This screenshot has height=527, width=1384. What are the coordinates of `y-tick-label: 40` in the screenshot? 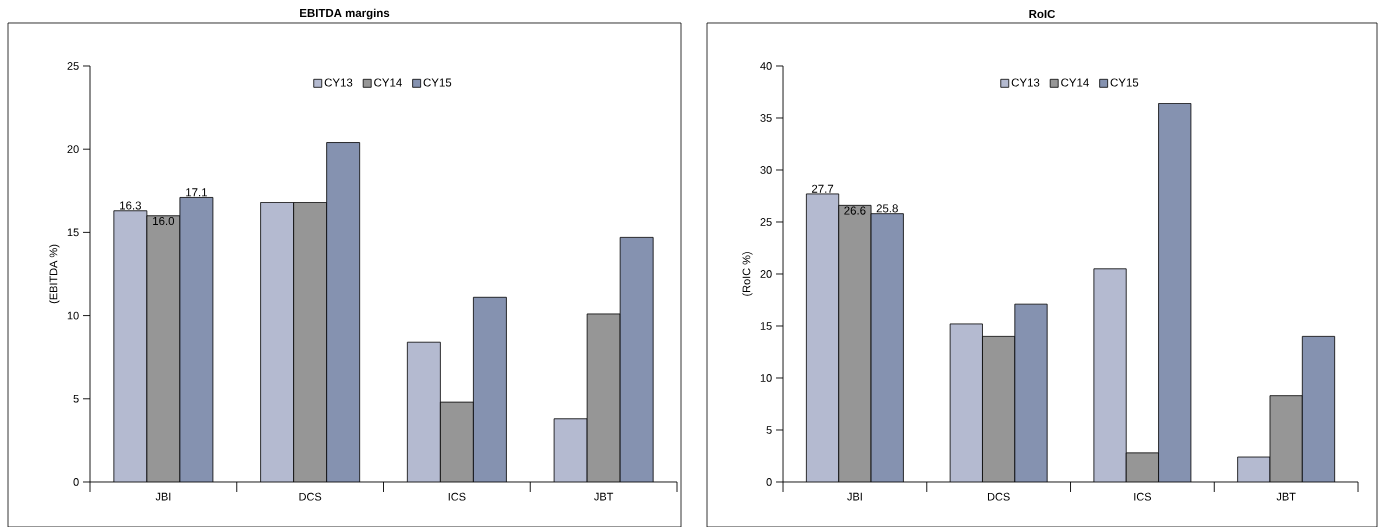 It's located at (766, 65).